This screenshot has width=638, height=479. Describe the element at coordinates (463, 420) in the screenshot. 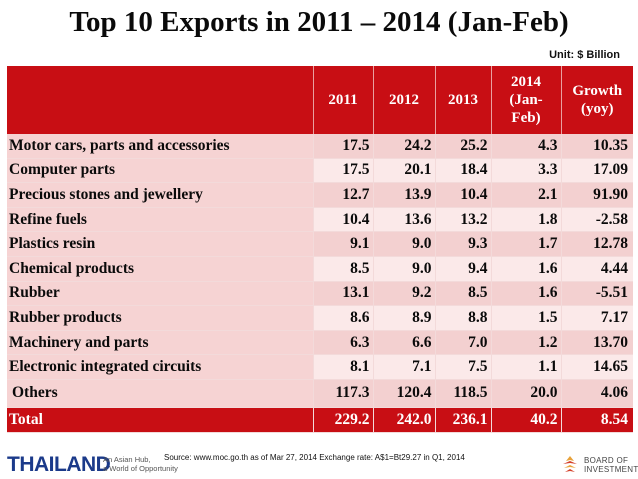

I see `cell-2013: 236.1` at that location.